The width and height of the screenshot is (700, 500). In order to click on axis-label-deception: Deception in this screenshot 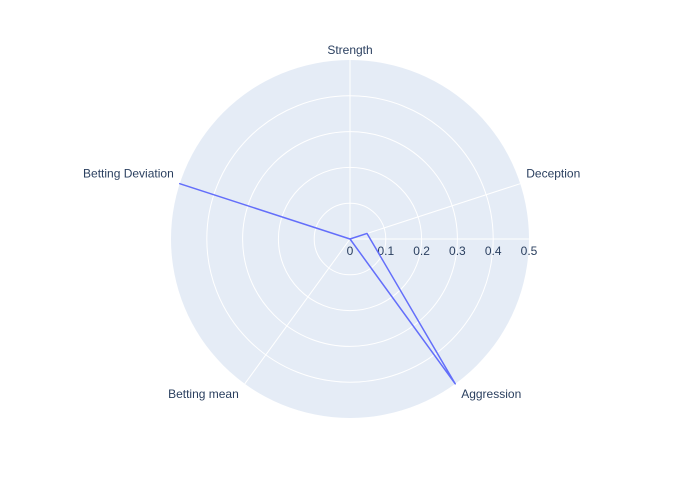, I will do `click(553, 174)`.